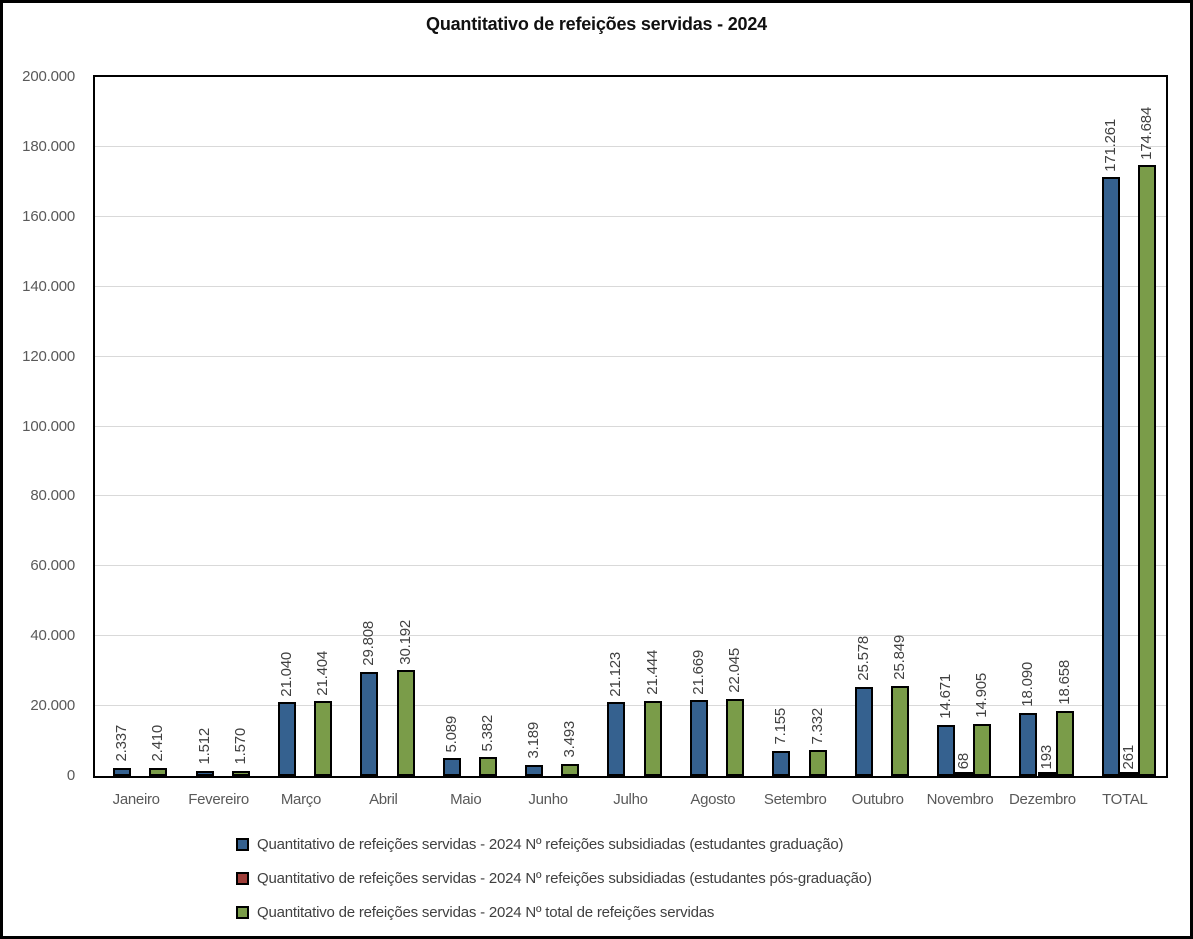 This screenshot has width=1193, height=939. Describe the element at coordinates (369, 643) in the screenshot. I see `bar-value-label: 29.808` at that location.